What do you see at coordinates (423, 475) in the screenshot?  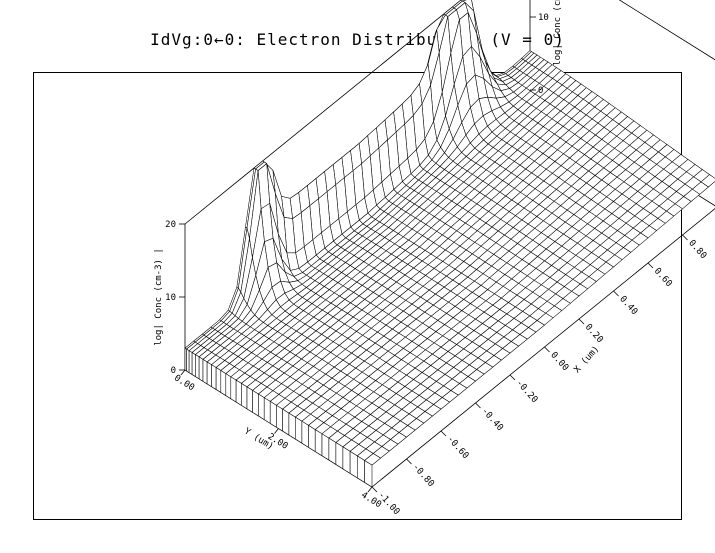 I see `x-tick-label: -0.80` at bounding box center [423, 475].